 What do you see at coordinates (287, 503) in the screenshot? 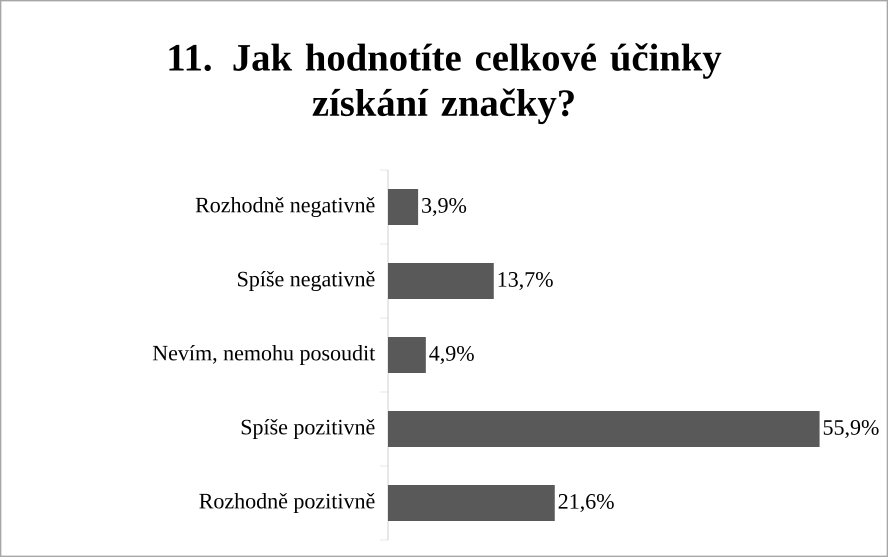
I see `y-tick-label: Rozhodně pozitivně` at bounding box center [287, 503].